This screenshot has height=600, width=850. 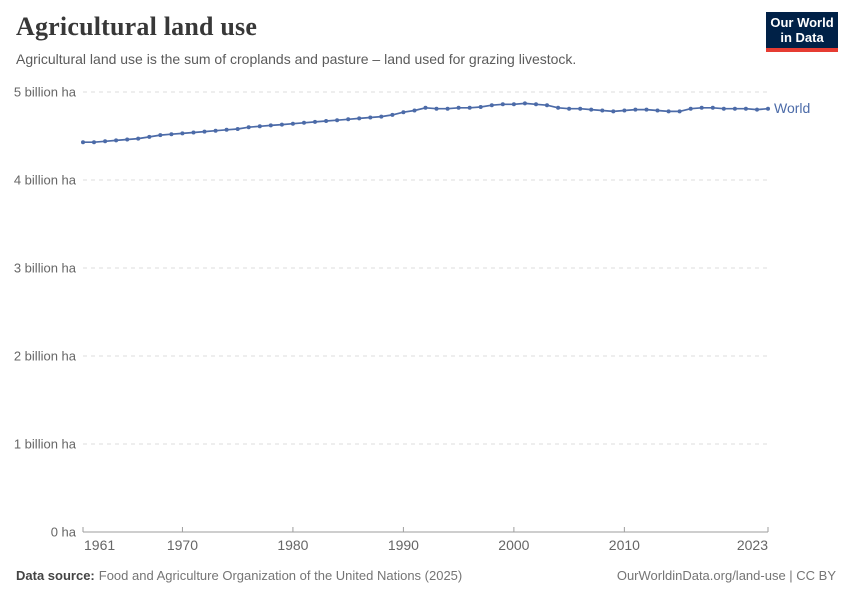 What do you see at coordinates (45, 444) in the screenshot?
I see `y-axis-label: 1 billion ha` at bounding box center [45, 444].